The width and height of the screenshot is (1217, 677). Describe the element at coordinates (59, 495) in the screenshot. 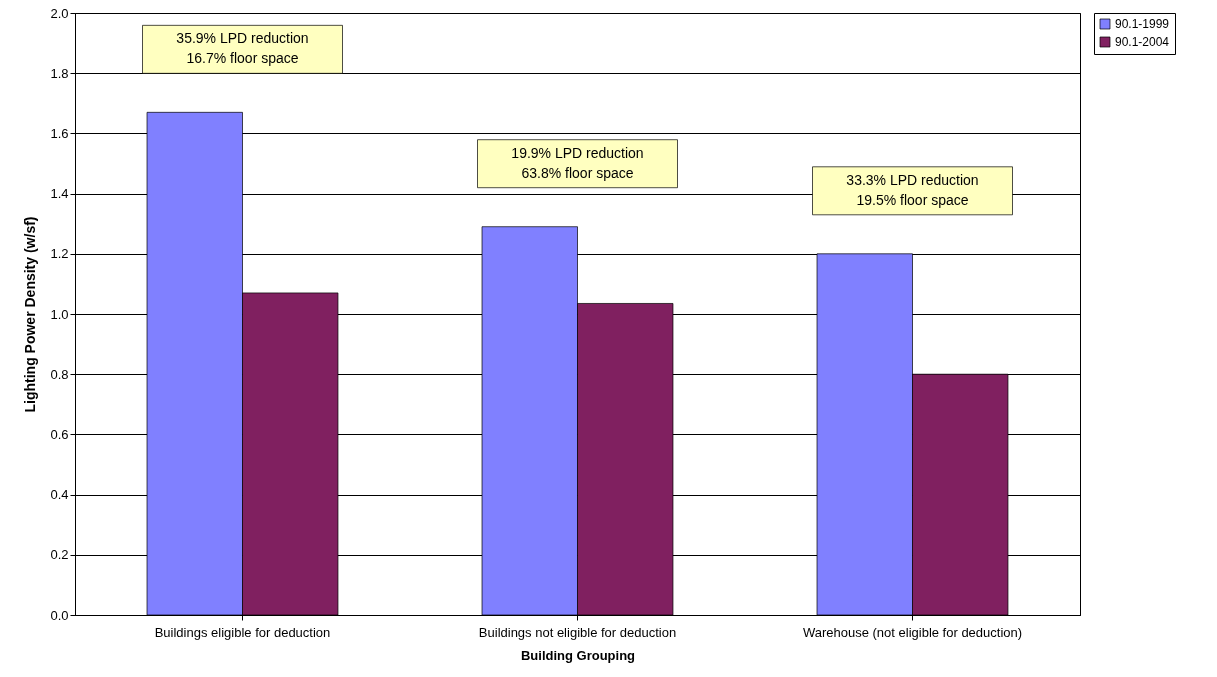

I see `y-tick-label: 0.4` at that location.